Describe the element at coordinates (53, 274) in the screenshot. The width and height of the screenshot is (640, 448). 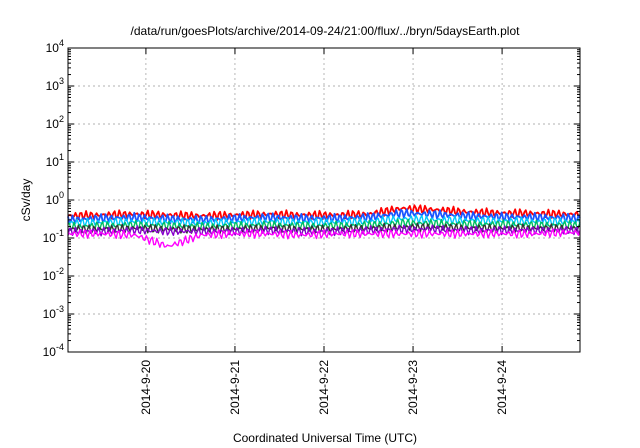
I see `y-tick-label: 10⁻²` at that location.